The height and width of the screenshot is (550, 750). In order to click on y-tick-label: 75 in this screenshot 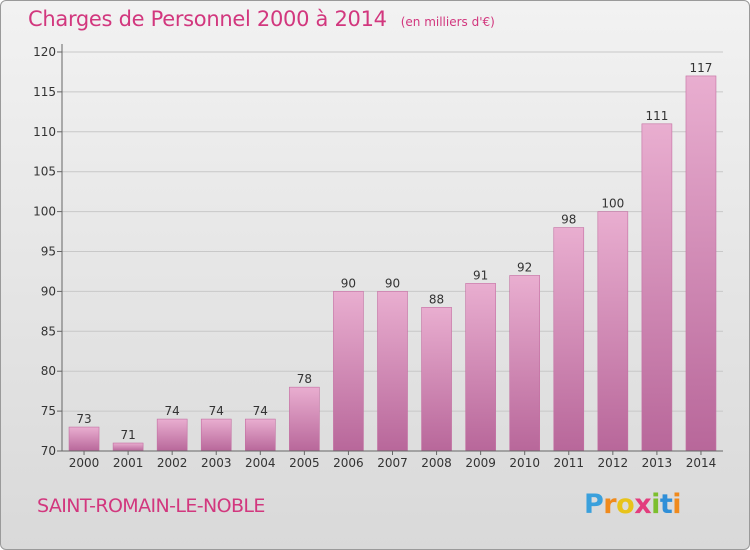, I will do `click(48, 411)`.